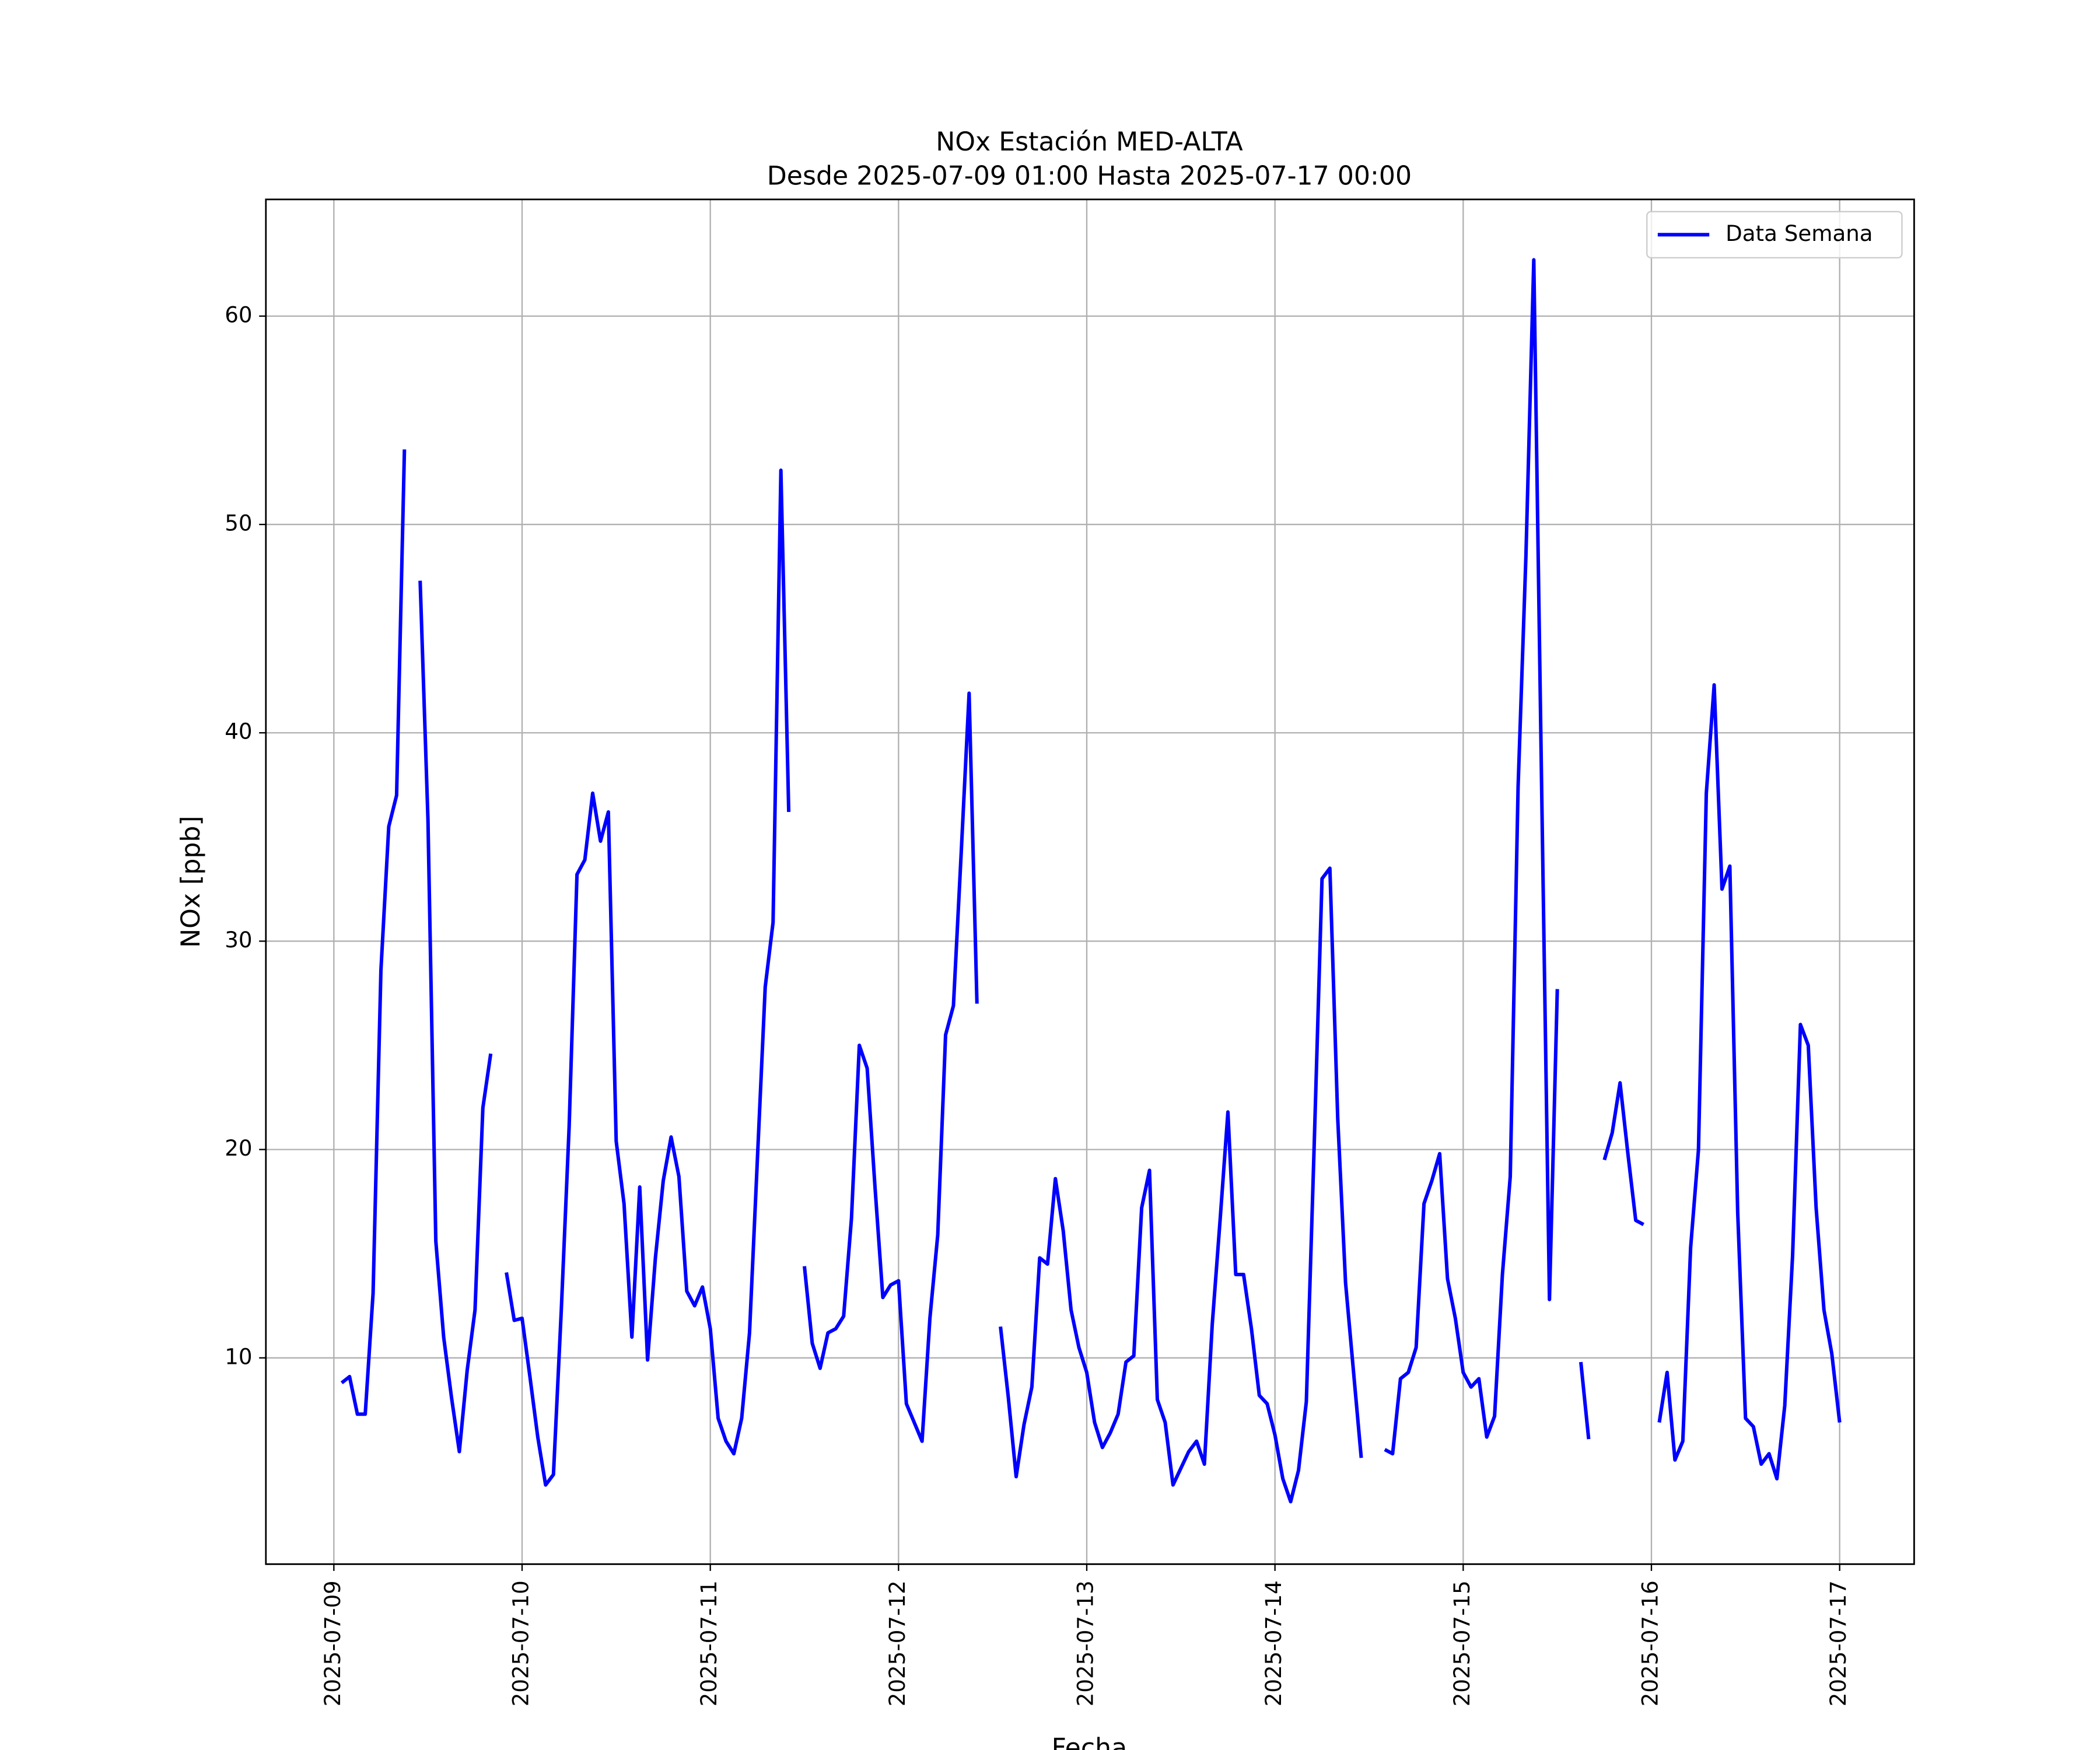 The image size is (2100, 1750). Describe the element at coordinates (238, 731) in the screenshot. I see `y-tick-label: 40` at that location.